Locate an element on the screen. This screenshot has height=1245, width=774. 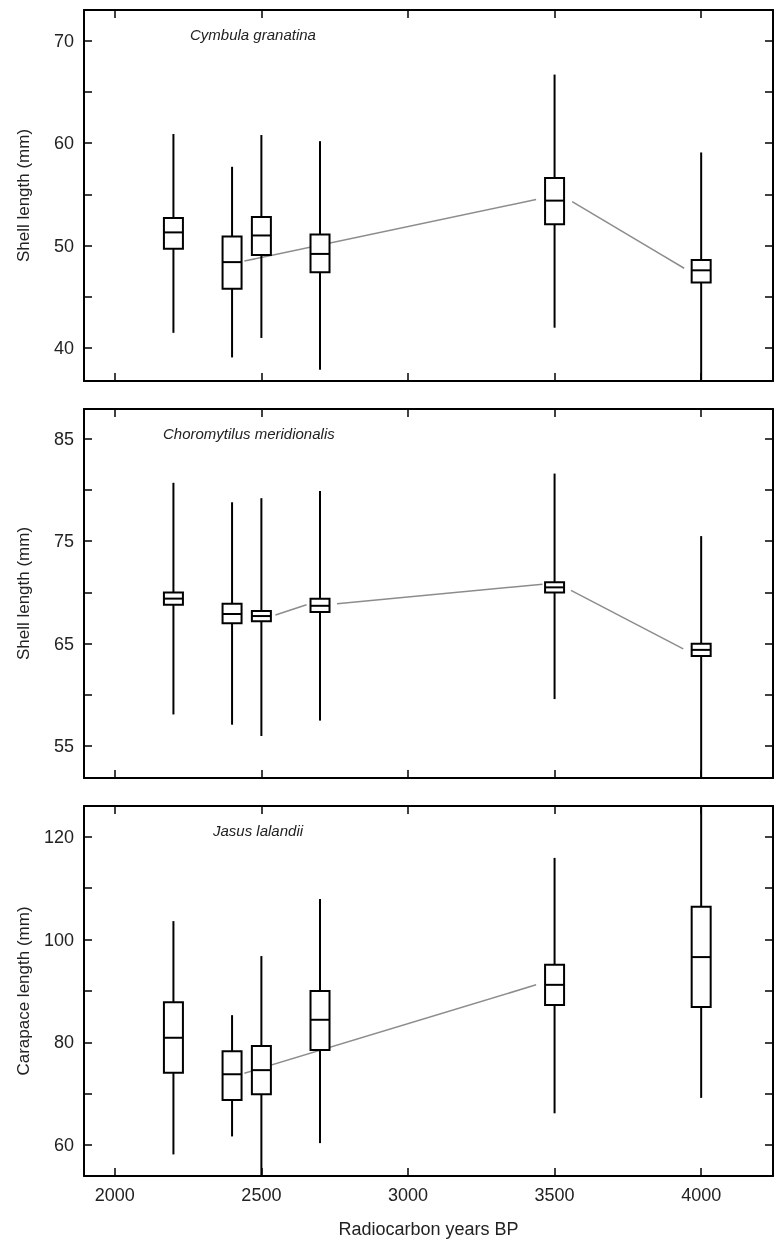
x-tick-label: 4000 is located at coordinates (701, 1195).